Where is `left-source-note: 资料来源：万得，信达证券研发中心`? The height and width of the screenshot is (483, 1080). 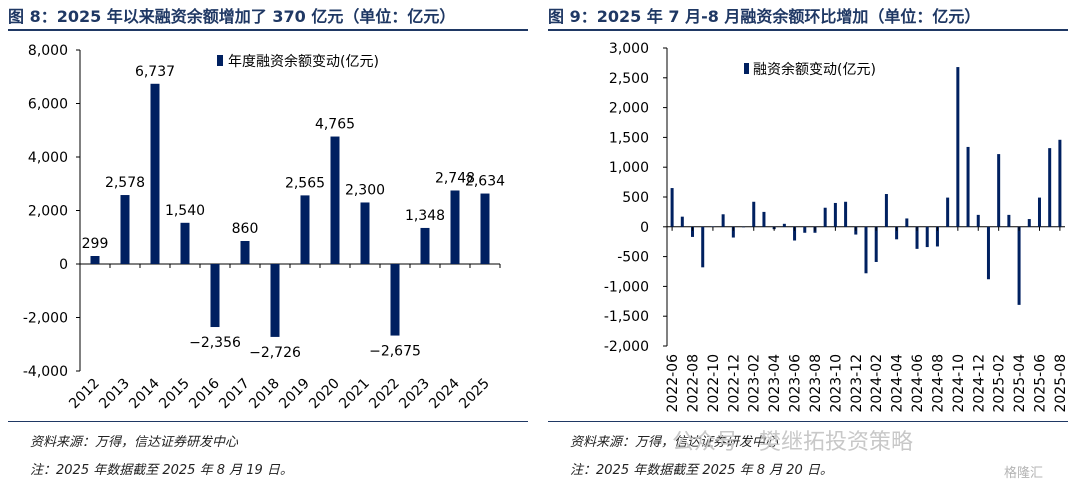
left-source-note: 资料来源：万得，信达证券研发中心 is located at coordinates (134, 442).